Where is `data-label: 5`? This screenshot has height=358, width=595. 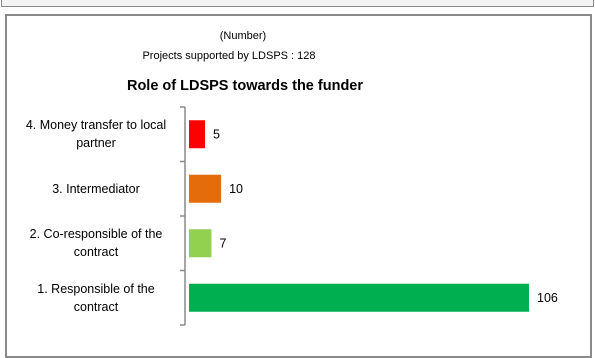
data-label: 5 is located at coordinates (216, 135).